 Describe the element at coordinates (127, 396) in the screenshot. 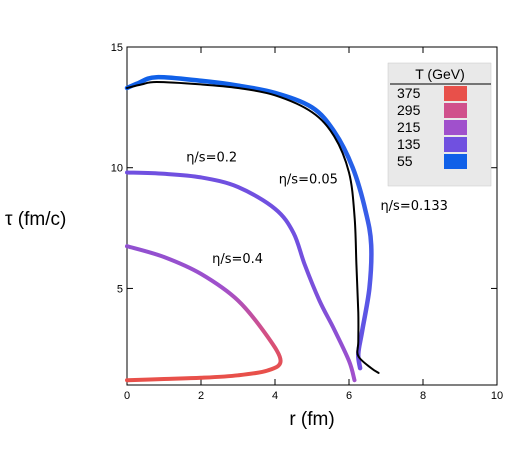

I see `x-tick-label: 0` at that location.